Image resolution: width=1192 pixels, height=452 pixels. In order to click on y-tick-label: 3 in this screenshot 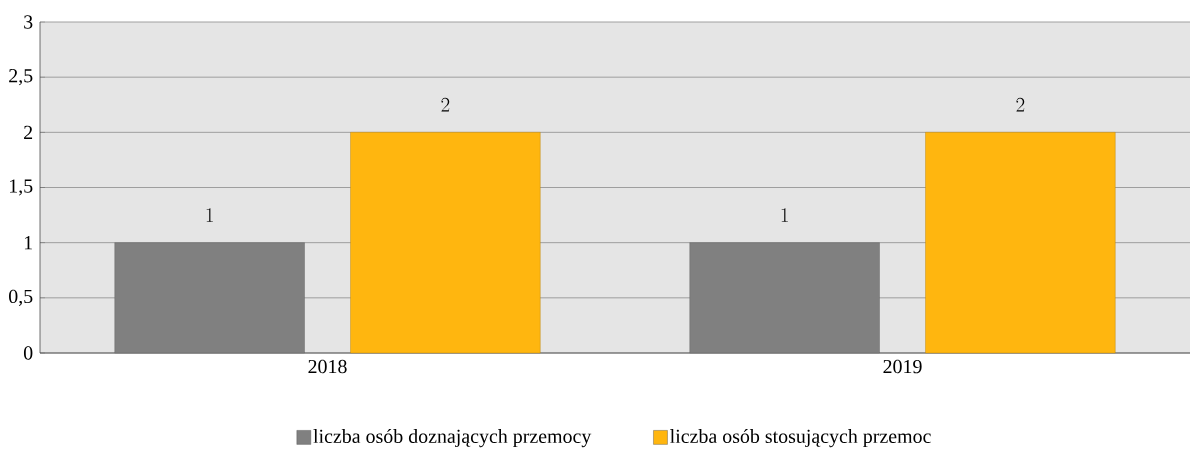, I will do `click(28, 22)`.